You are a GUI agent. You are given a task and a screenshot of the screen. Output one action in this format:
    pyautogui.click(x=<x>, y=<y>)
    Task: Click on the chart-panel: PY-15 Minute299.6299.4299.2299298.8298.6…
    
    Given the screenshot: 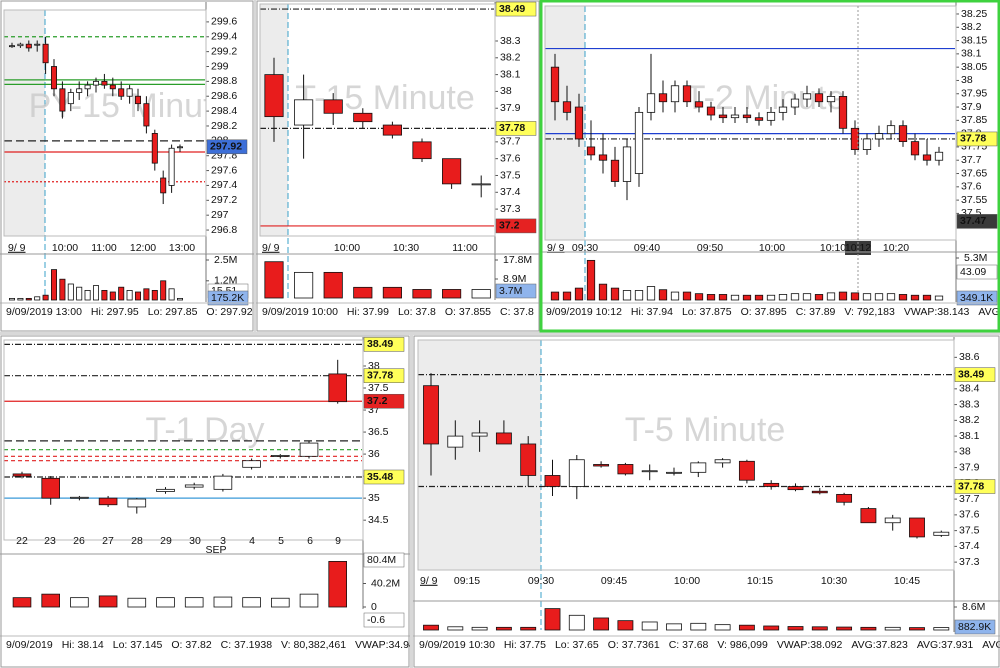 What is the action you would take?
    pyautogui.click(x=127, y=166)
    